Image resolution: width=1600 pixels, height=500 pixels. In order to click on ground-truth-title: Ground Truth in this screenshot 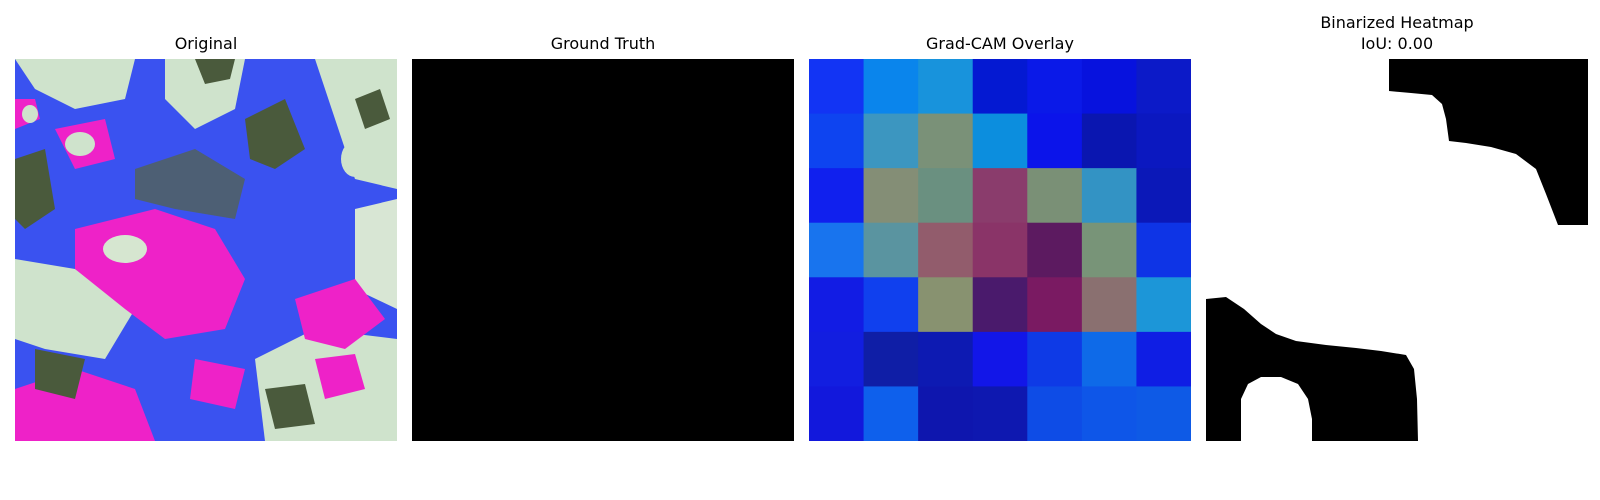, I will do `click(603, 43)`.